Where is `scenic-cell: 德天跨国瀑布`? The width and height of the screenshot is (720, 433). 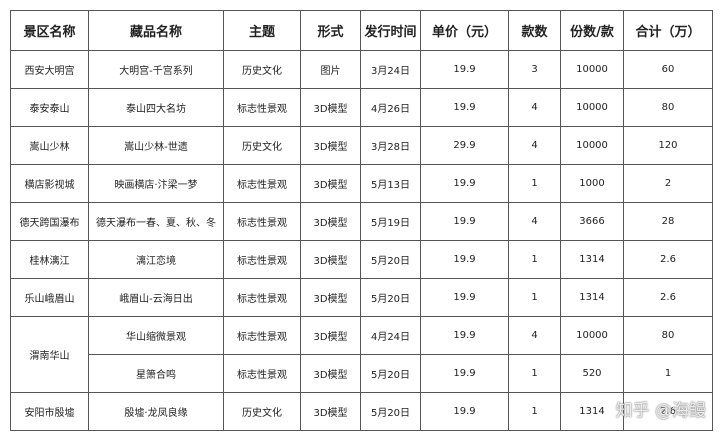
scenic-cell: 德天跨国瀑布 is located at coordinates (49, 221).